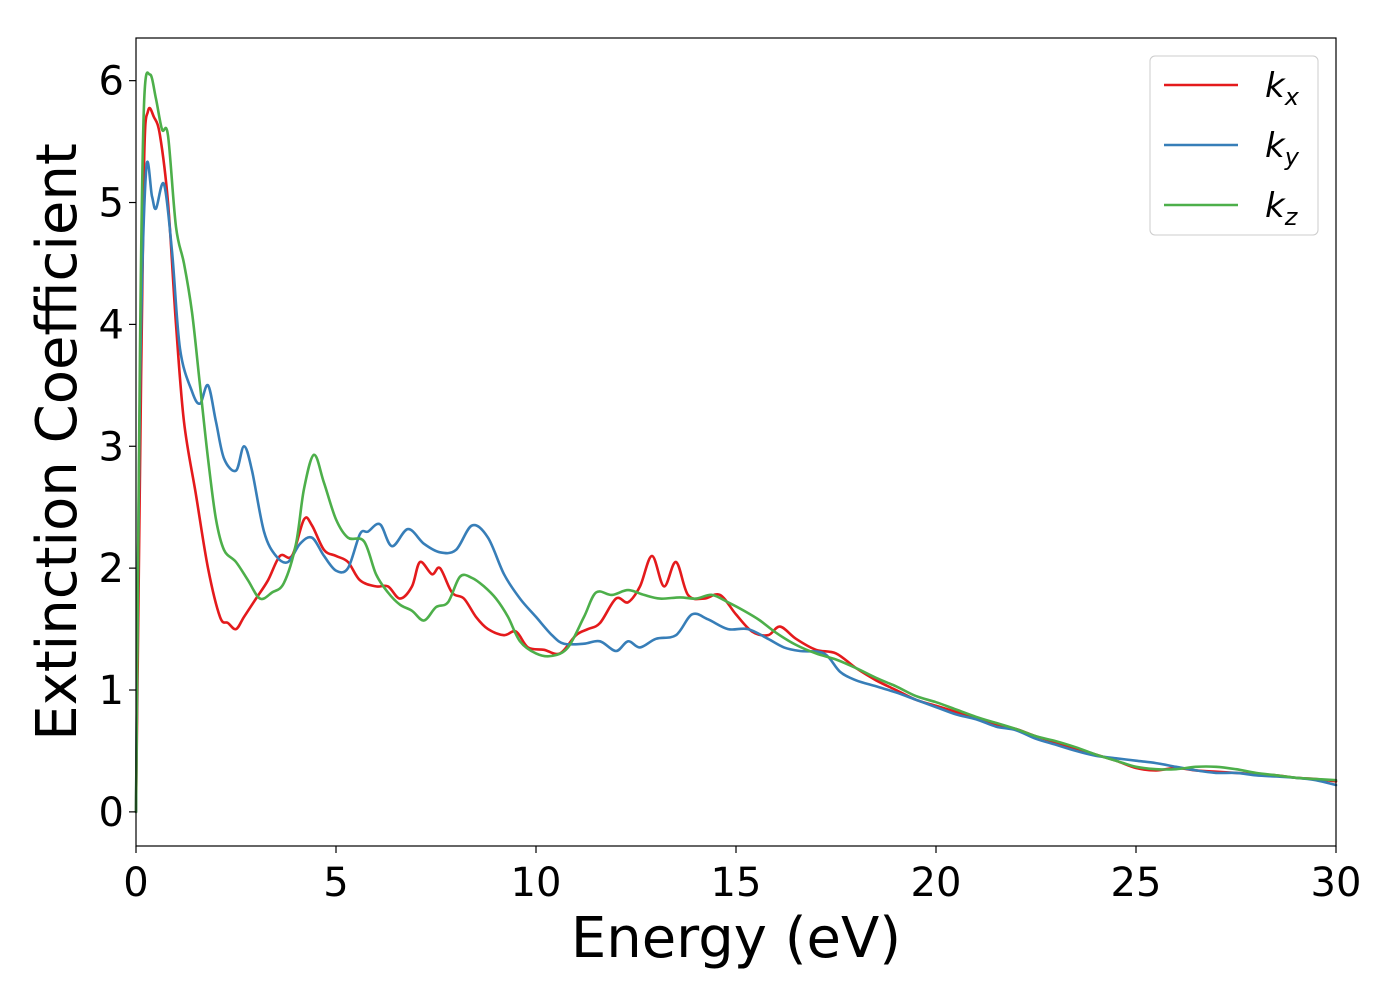 The height and width of the screenshot is (1000, 1400). Describe the element at coordinates (111, 813) in the screenshot. I see `y-tick-label: 0` at that location.